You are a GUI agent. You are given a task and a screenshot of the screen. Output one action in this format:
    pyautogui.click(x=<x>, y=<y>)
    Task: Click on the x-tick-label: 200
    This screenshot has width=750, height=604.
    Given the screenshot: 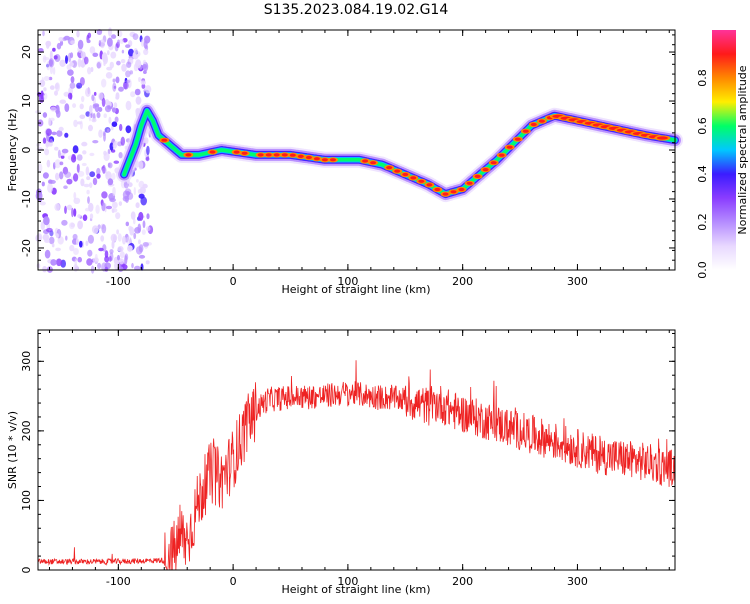 What is the action you would take?
    pyautogui.click(x=462, y=281)
    